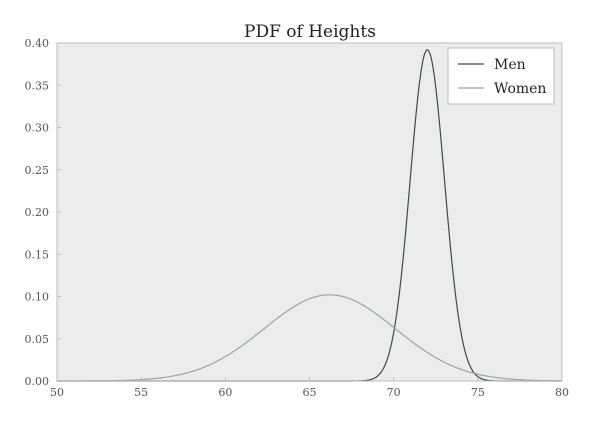 The image size is (592, 423). Describe the element at coordinates (310, 392) in the screenshot. I see `x-tick-label: 65` at that location.